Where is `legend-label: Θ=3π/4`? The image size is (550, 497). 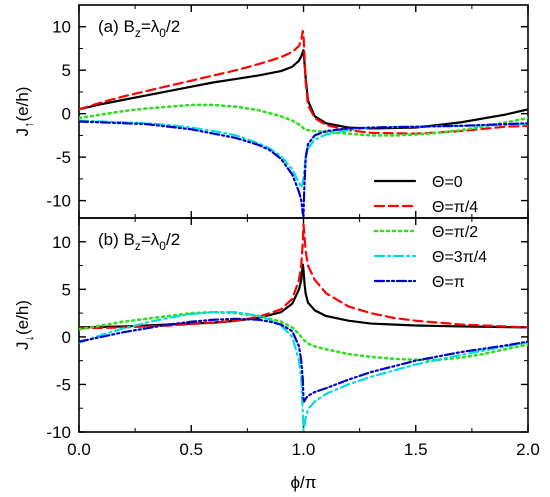 legend-label: Θ=3π/4 is located at coordinates (459, 257).